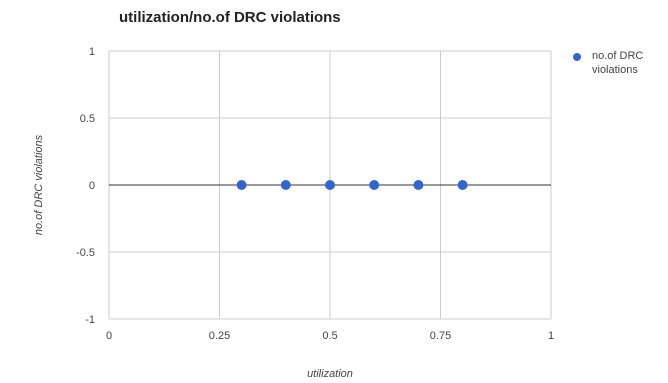 Image resolution: width=668 pixels, height=383 pixels. What do you see at coordinates (230, 17) in the screenshot?
I see `chart-title: utilization/no.of DRC violations` at bounding box center [230, 17].